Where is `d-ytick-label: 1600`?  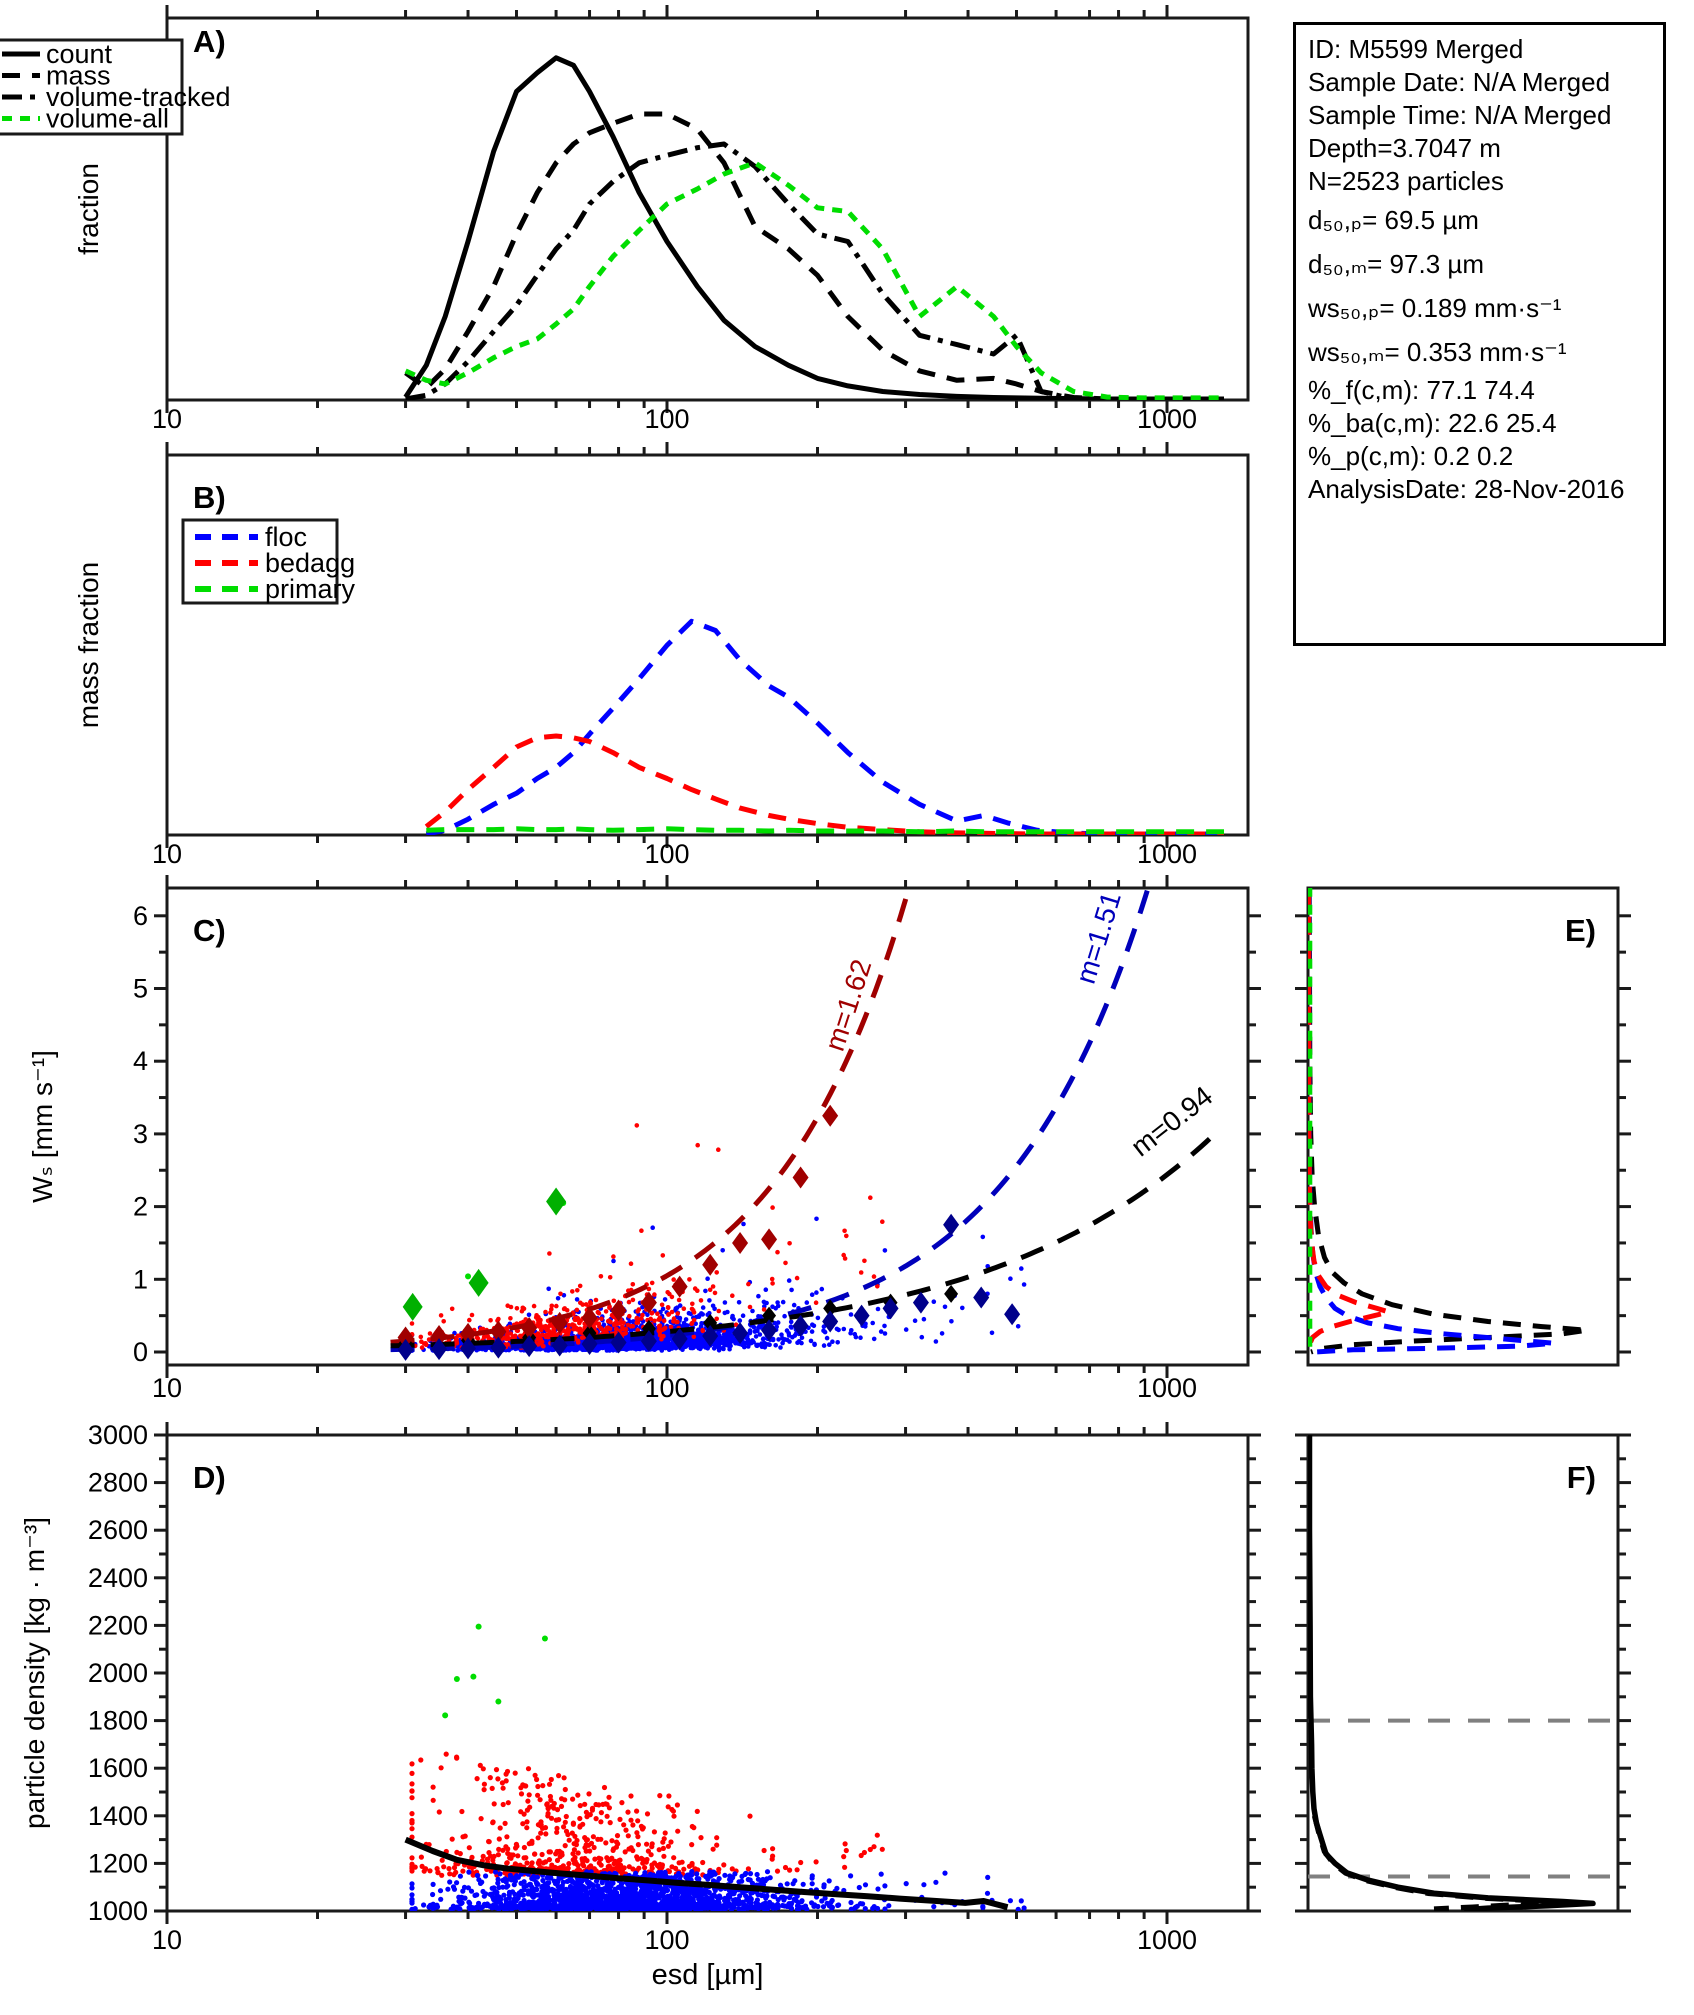 d-ytick-label: 1600 is located at coordinates (118, 1768).